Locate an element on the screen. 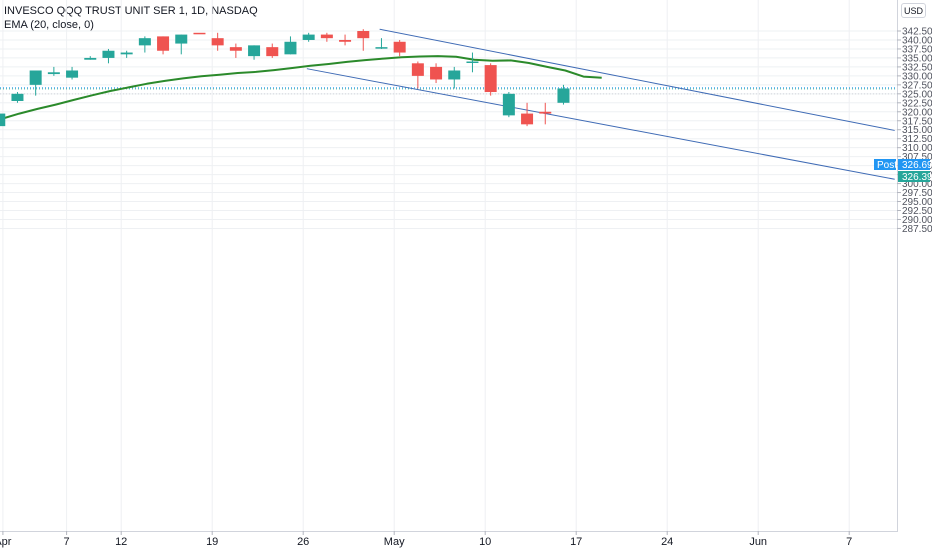  x-tick-label: 19 is located at coordinates (212, 542).